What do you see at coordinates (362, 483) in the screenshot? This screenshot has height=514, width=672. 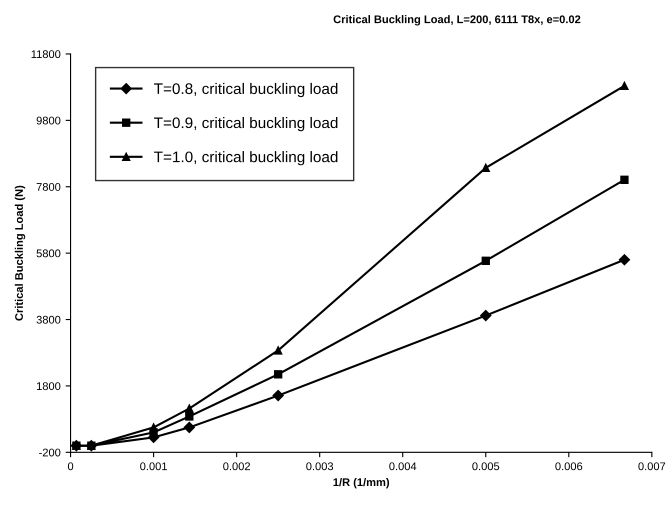 I see `x-axis-title: 1/R (1/mm)` at bounding box center [362, 483].